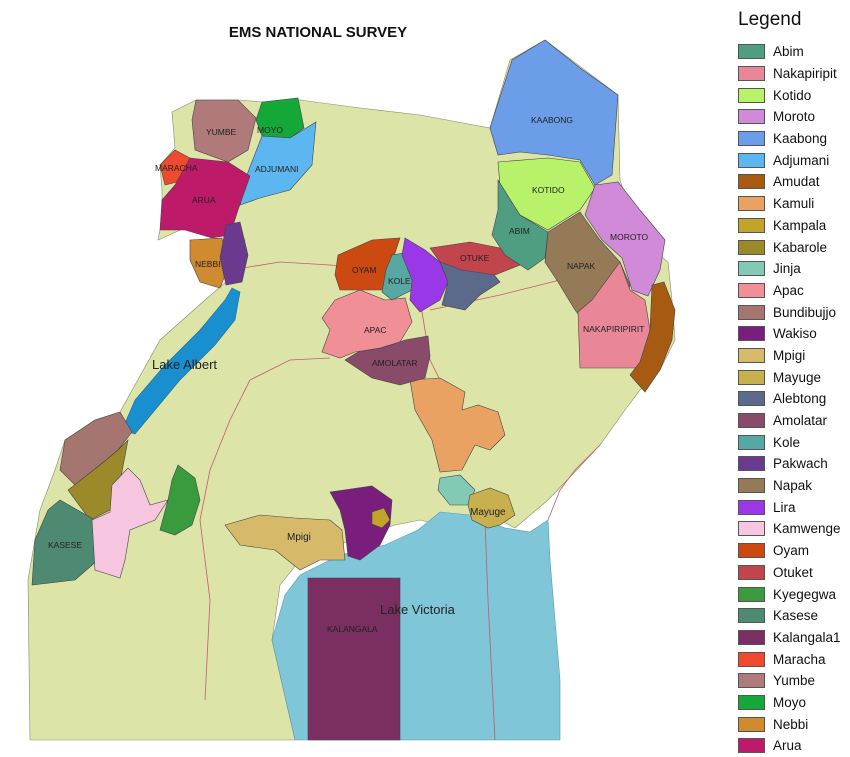  I want to click on legend-item: Mayuge, so click(791, 377).